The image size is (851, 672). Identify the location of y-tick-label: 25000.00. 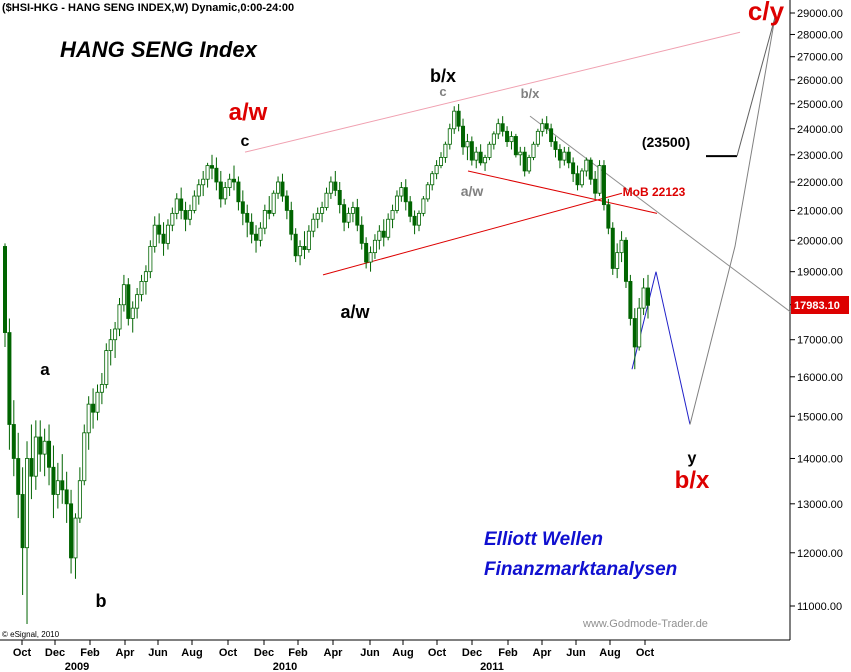
(820, 105).